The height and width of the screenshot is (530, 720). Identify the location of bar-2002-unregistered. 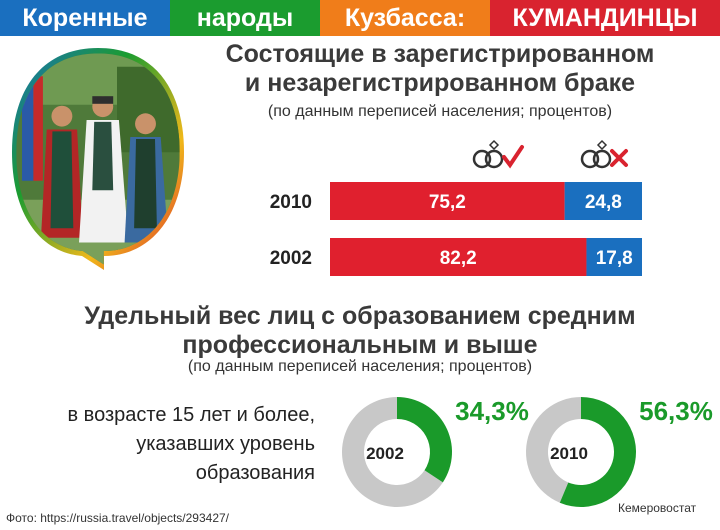
(614, 257).